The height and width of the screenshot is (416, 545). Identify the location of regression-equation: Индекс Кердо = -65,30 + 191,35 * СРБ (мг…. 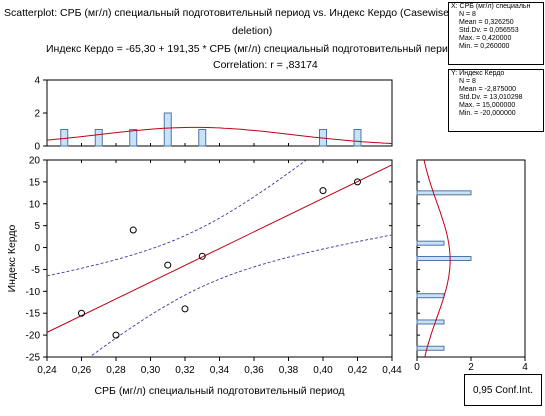
(253, 49).